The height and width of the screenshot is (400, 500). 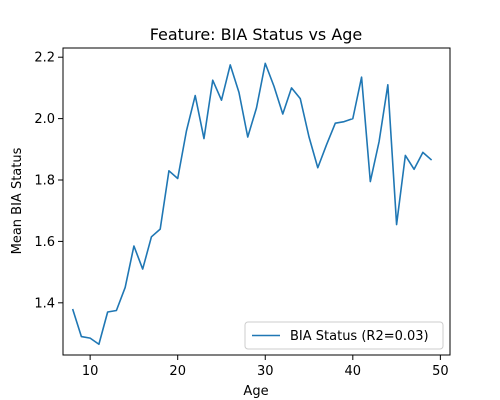 What do you see at coordinates (177, 371) in the screenshot?
I see `x-tick-label: 20` at bounding box center [177, 371].